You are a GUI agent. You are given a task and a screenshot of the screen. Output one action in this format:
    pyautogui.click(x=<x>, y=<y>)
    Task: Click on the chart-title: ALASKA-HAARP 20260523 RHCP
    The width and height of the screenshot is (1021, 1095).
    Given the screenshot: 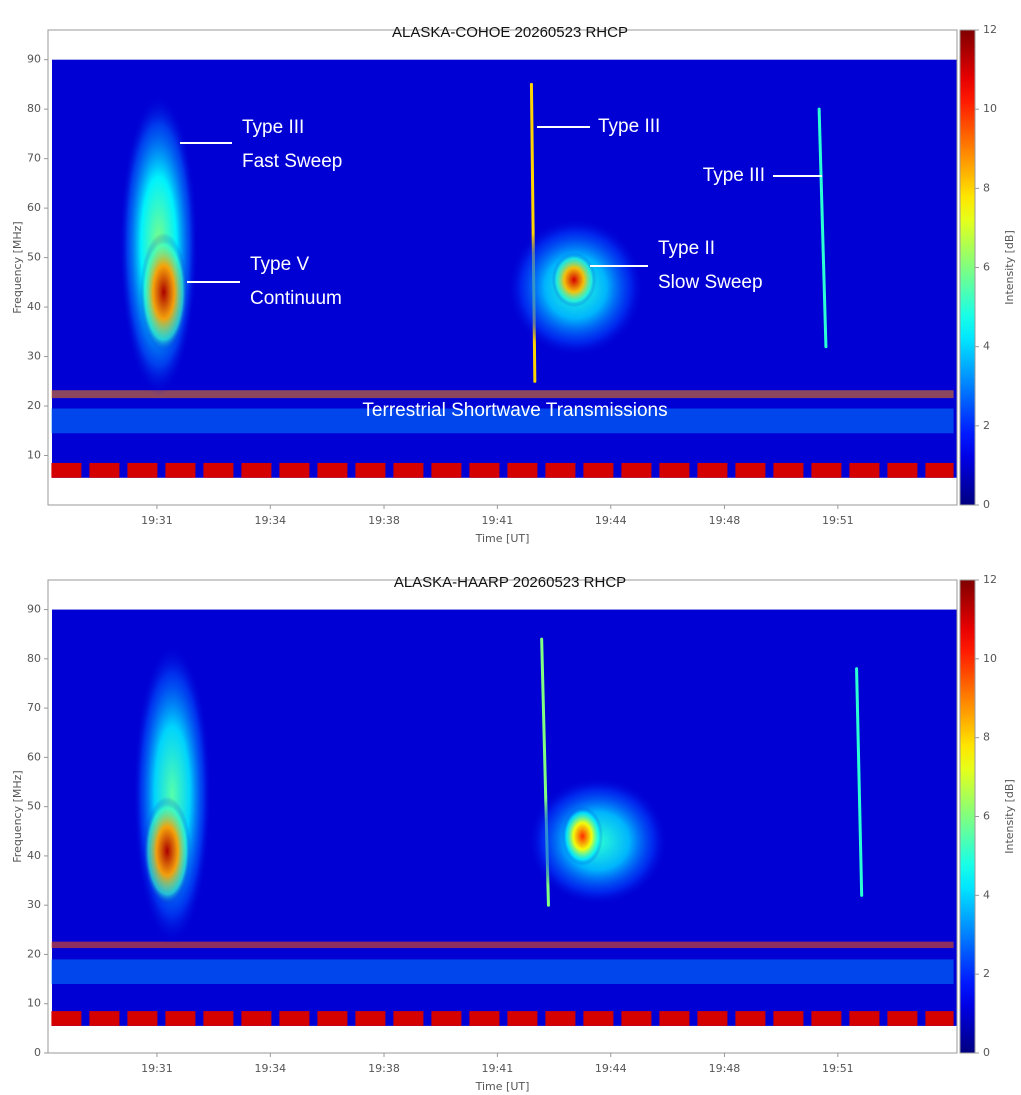 What is the action you would take?
    pyautogui.click(x=510, y=582)
    